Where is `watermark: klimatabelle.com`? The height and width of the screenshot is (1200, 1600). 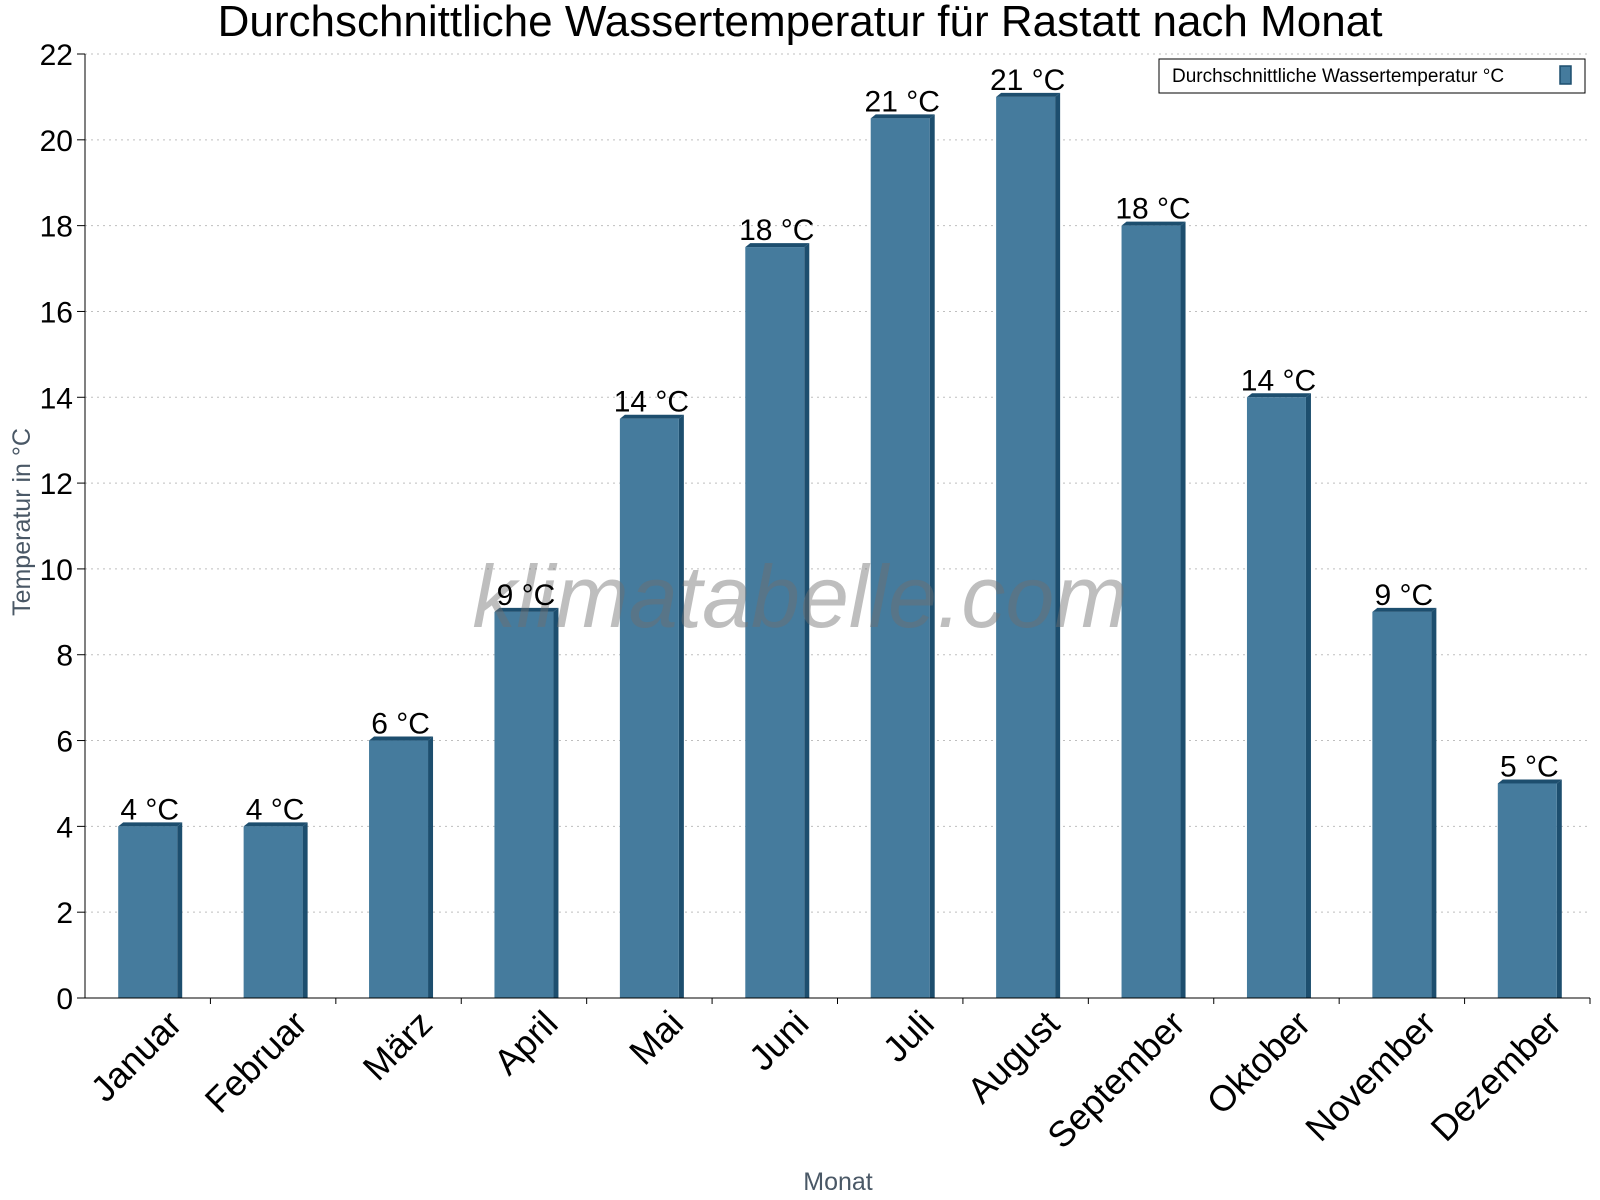
watermark: klimatabelle.com is located at coordinates (799, 596).